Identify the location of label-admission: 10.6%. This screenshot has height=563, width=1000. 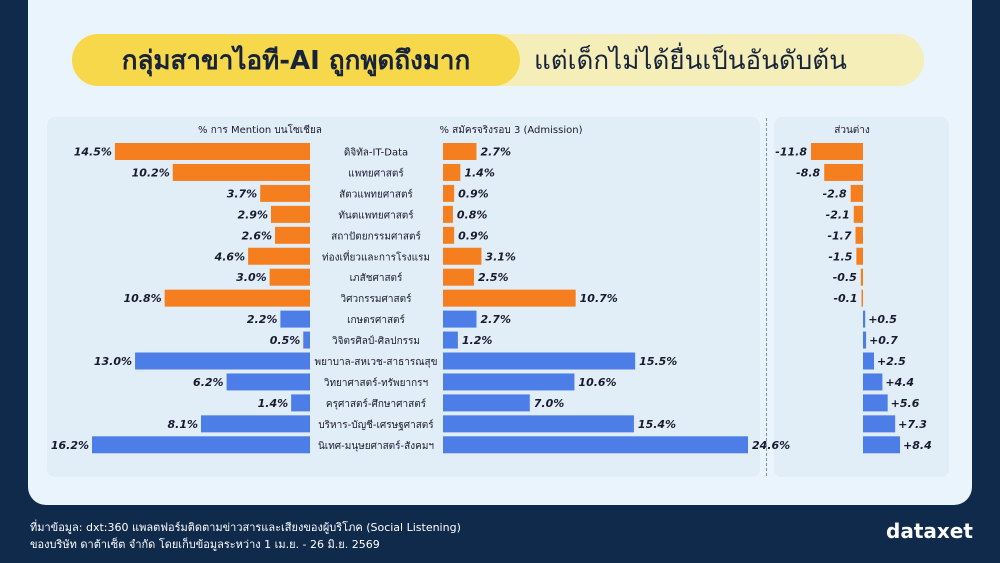
(597, 382).